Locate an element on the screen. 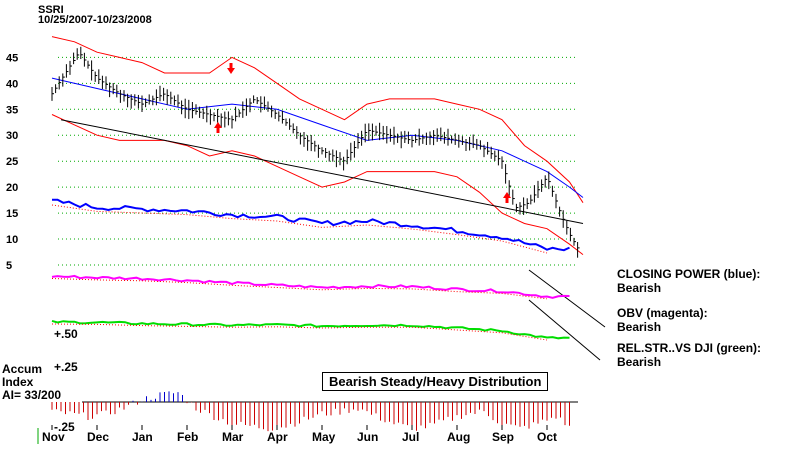 This screenshot has height=449, width=800. month-label-jul: Jul is located at coordinates (410, 437).